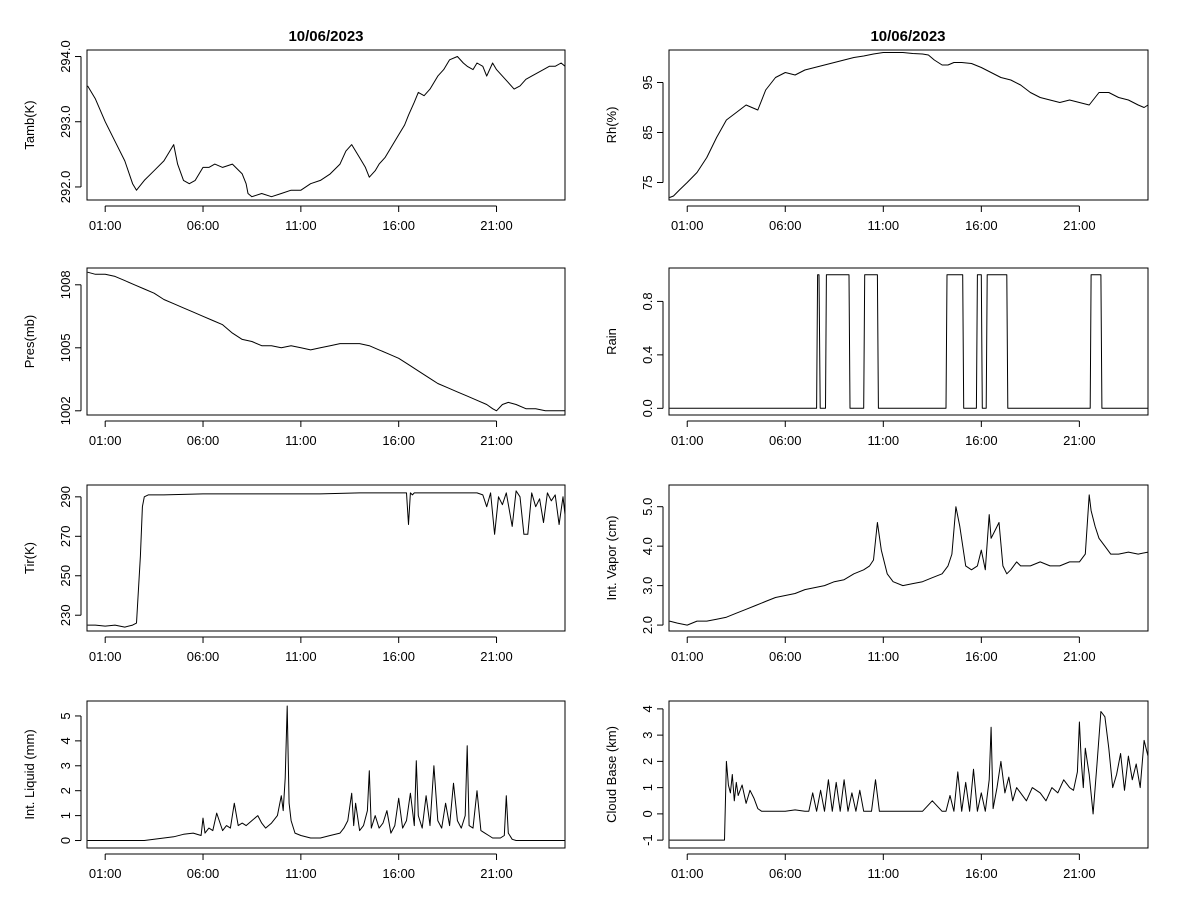 This screenshot has height=900, width=1200. Describe the element at coordinates (65, 740) in the screenshot. I see `liquid-y-tick-label: 4` at that location.